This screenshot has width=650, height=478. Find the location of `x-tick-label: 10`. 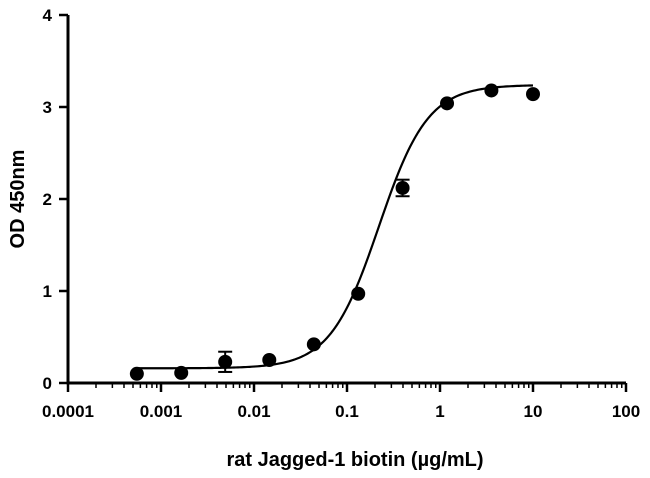

x-tick-label: 10 is located at coordinates (533, 411).